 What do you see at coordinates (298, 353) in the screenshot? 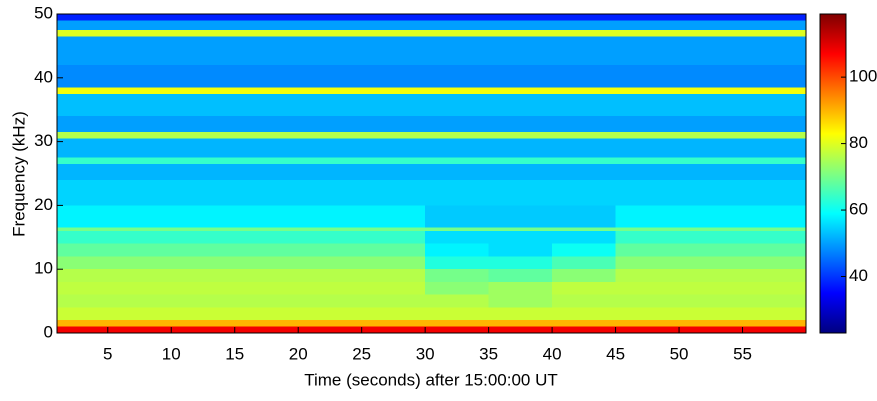
I see `x-tick-label: 20` at bounding box center [298, 353].